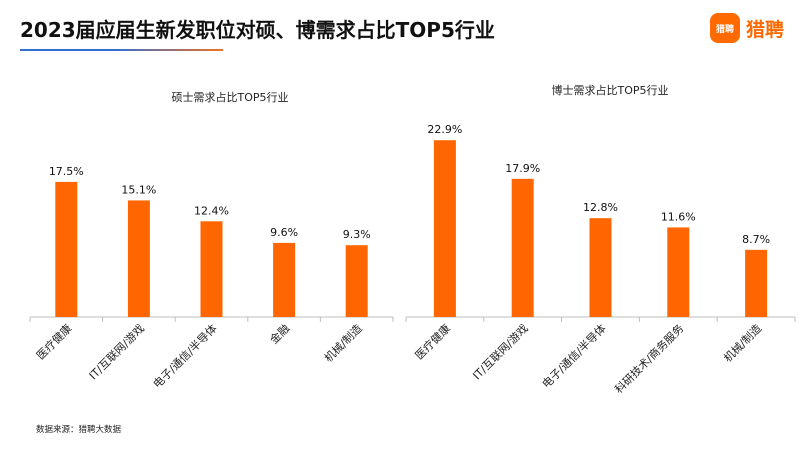 The image size is (800, 450). I want to click on bar-value-label: 9.3%, so click(357, 234).